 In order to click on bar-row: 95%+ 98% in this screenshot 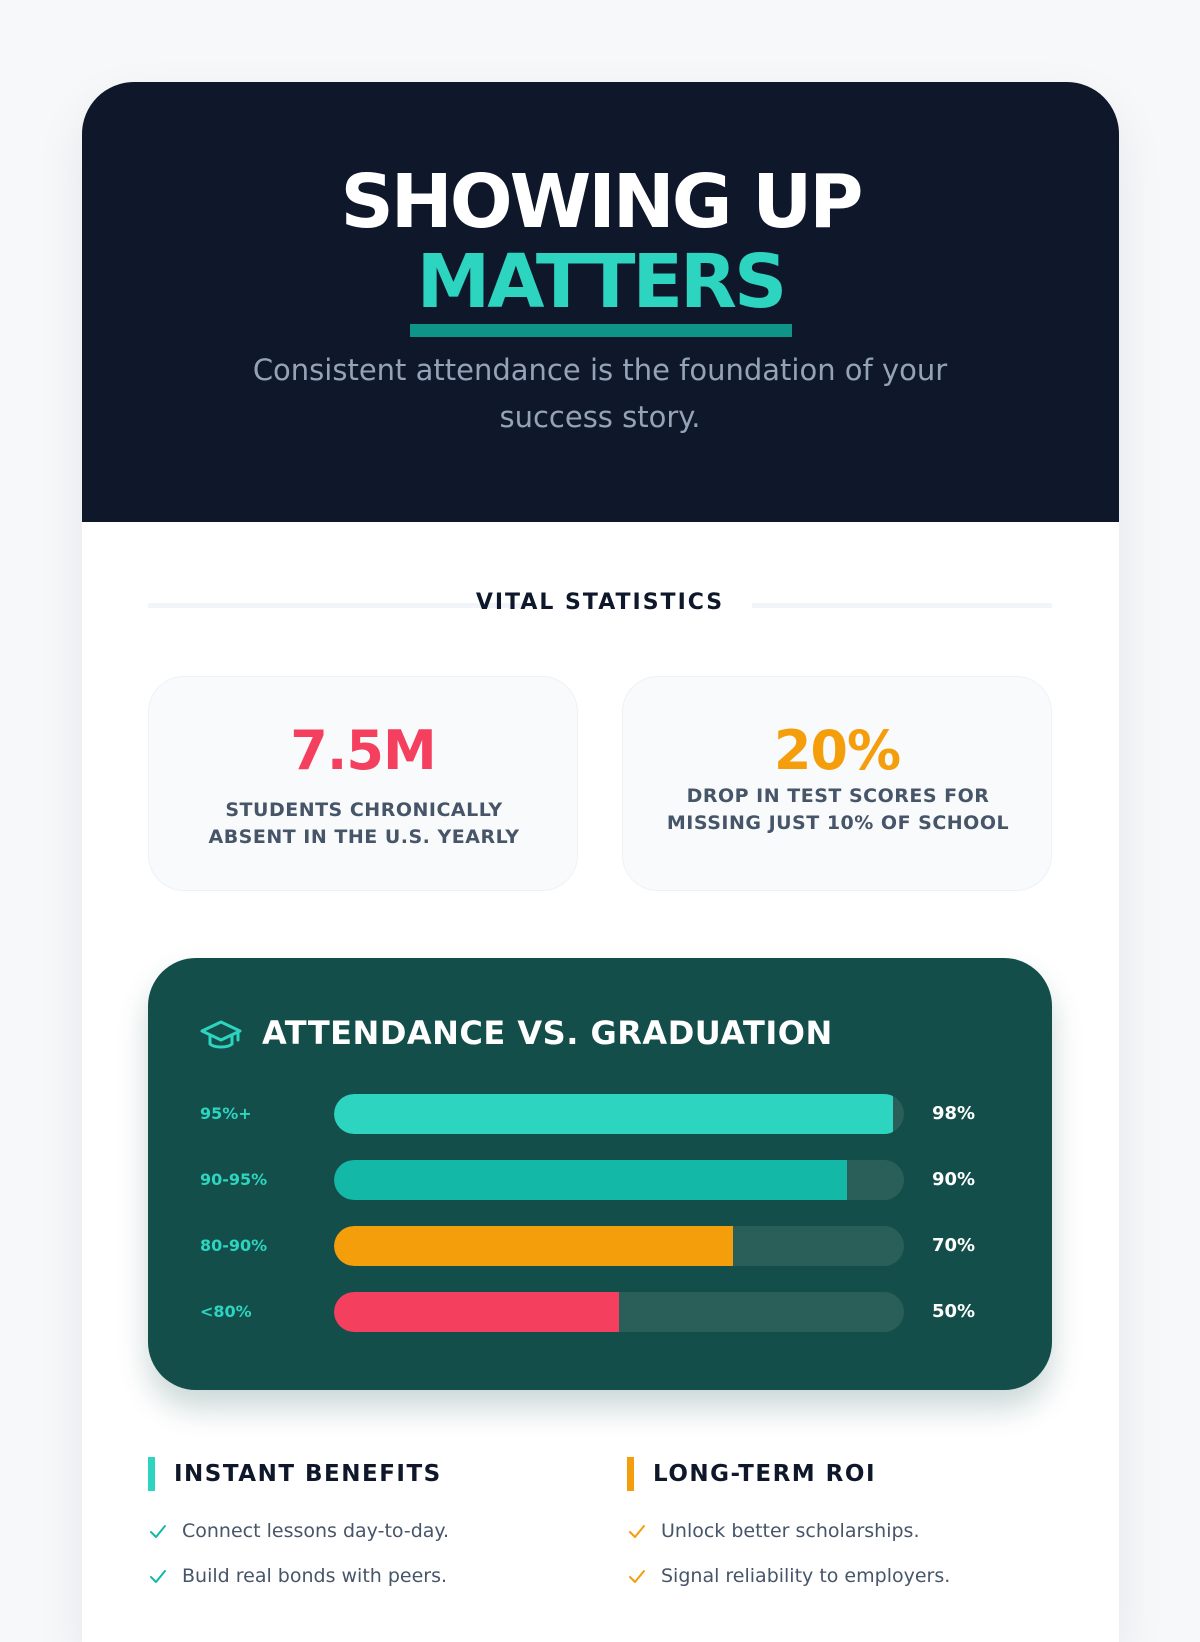, I will do `click(600, 1114)`.